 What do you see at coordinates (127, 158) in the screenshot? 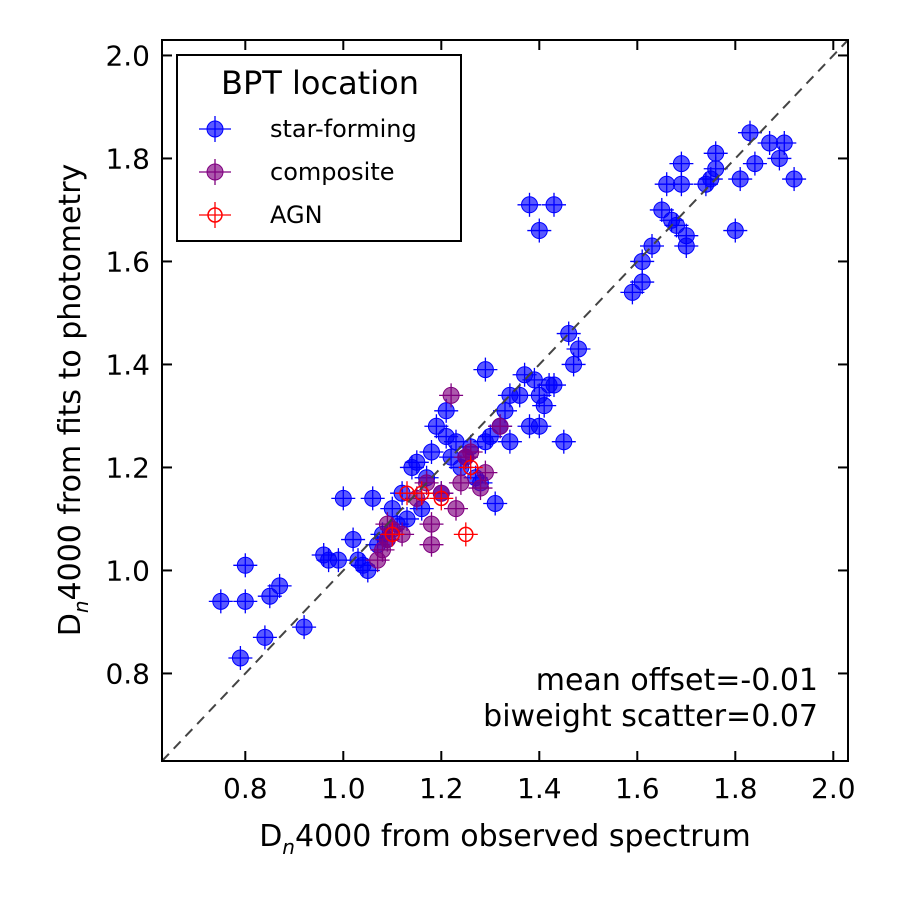
I see `y-tick-label: 1.8` at bounding box center [127, 158].